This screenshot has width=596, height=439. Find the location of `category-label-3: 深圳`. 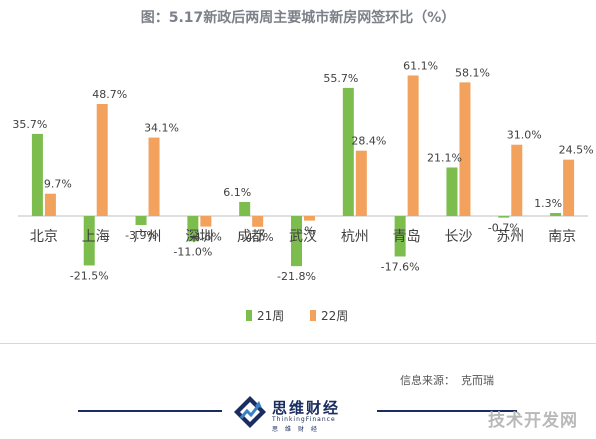

category-label-3: 深圳 is located at coordinates (199, 237).